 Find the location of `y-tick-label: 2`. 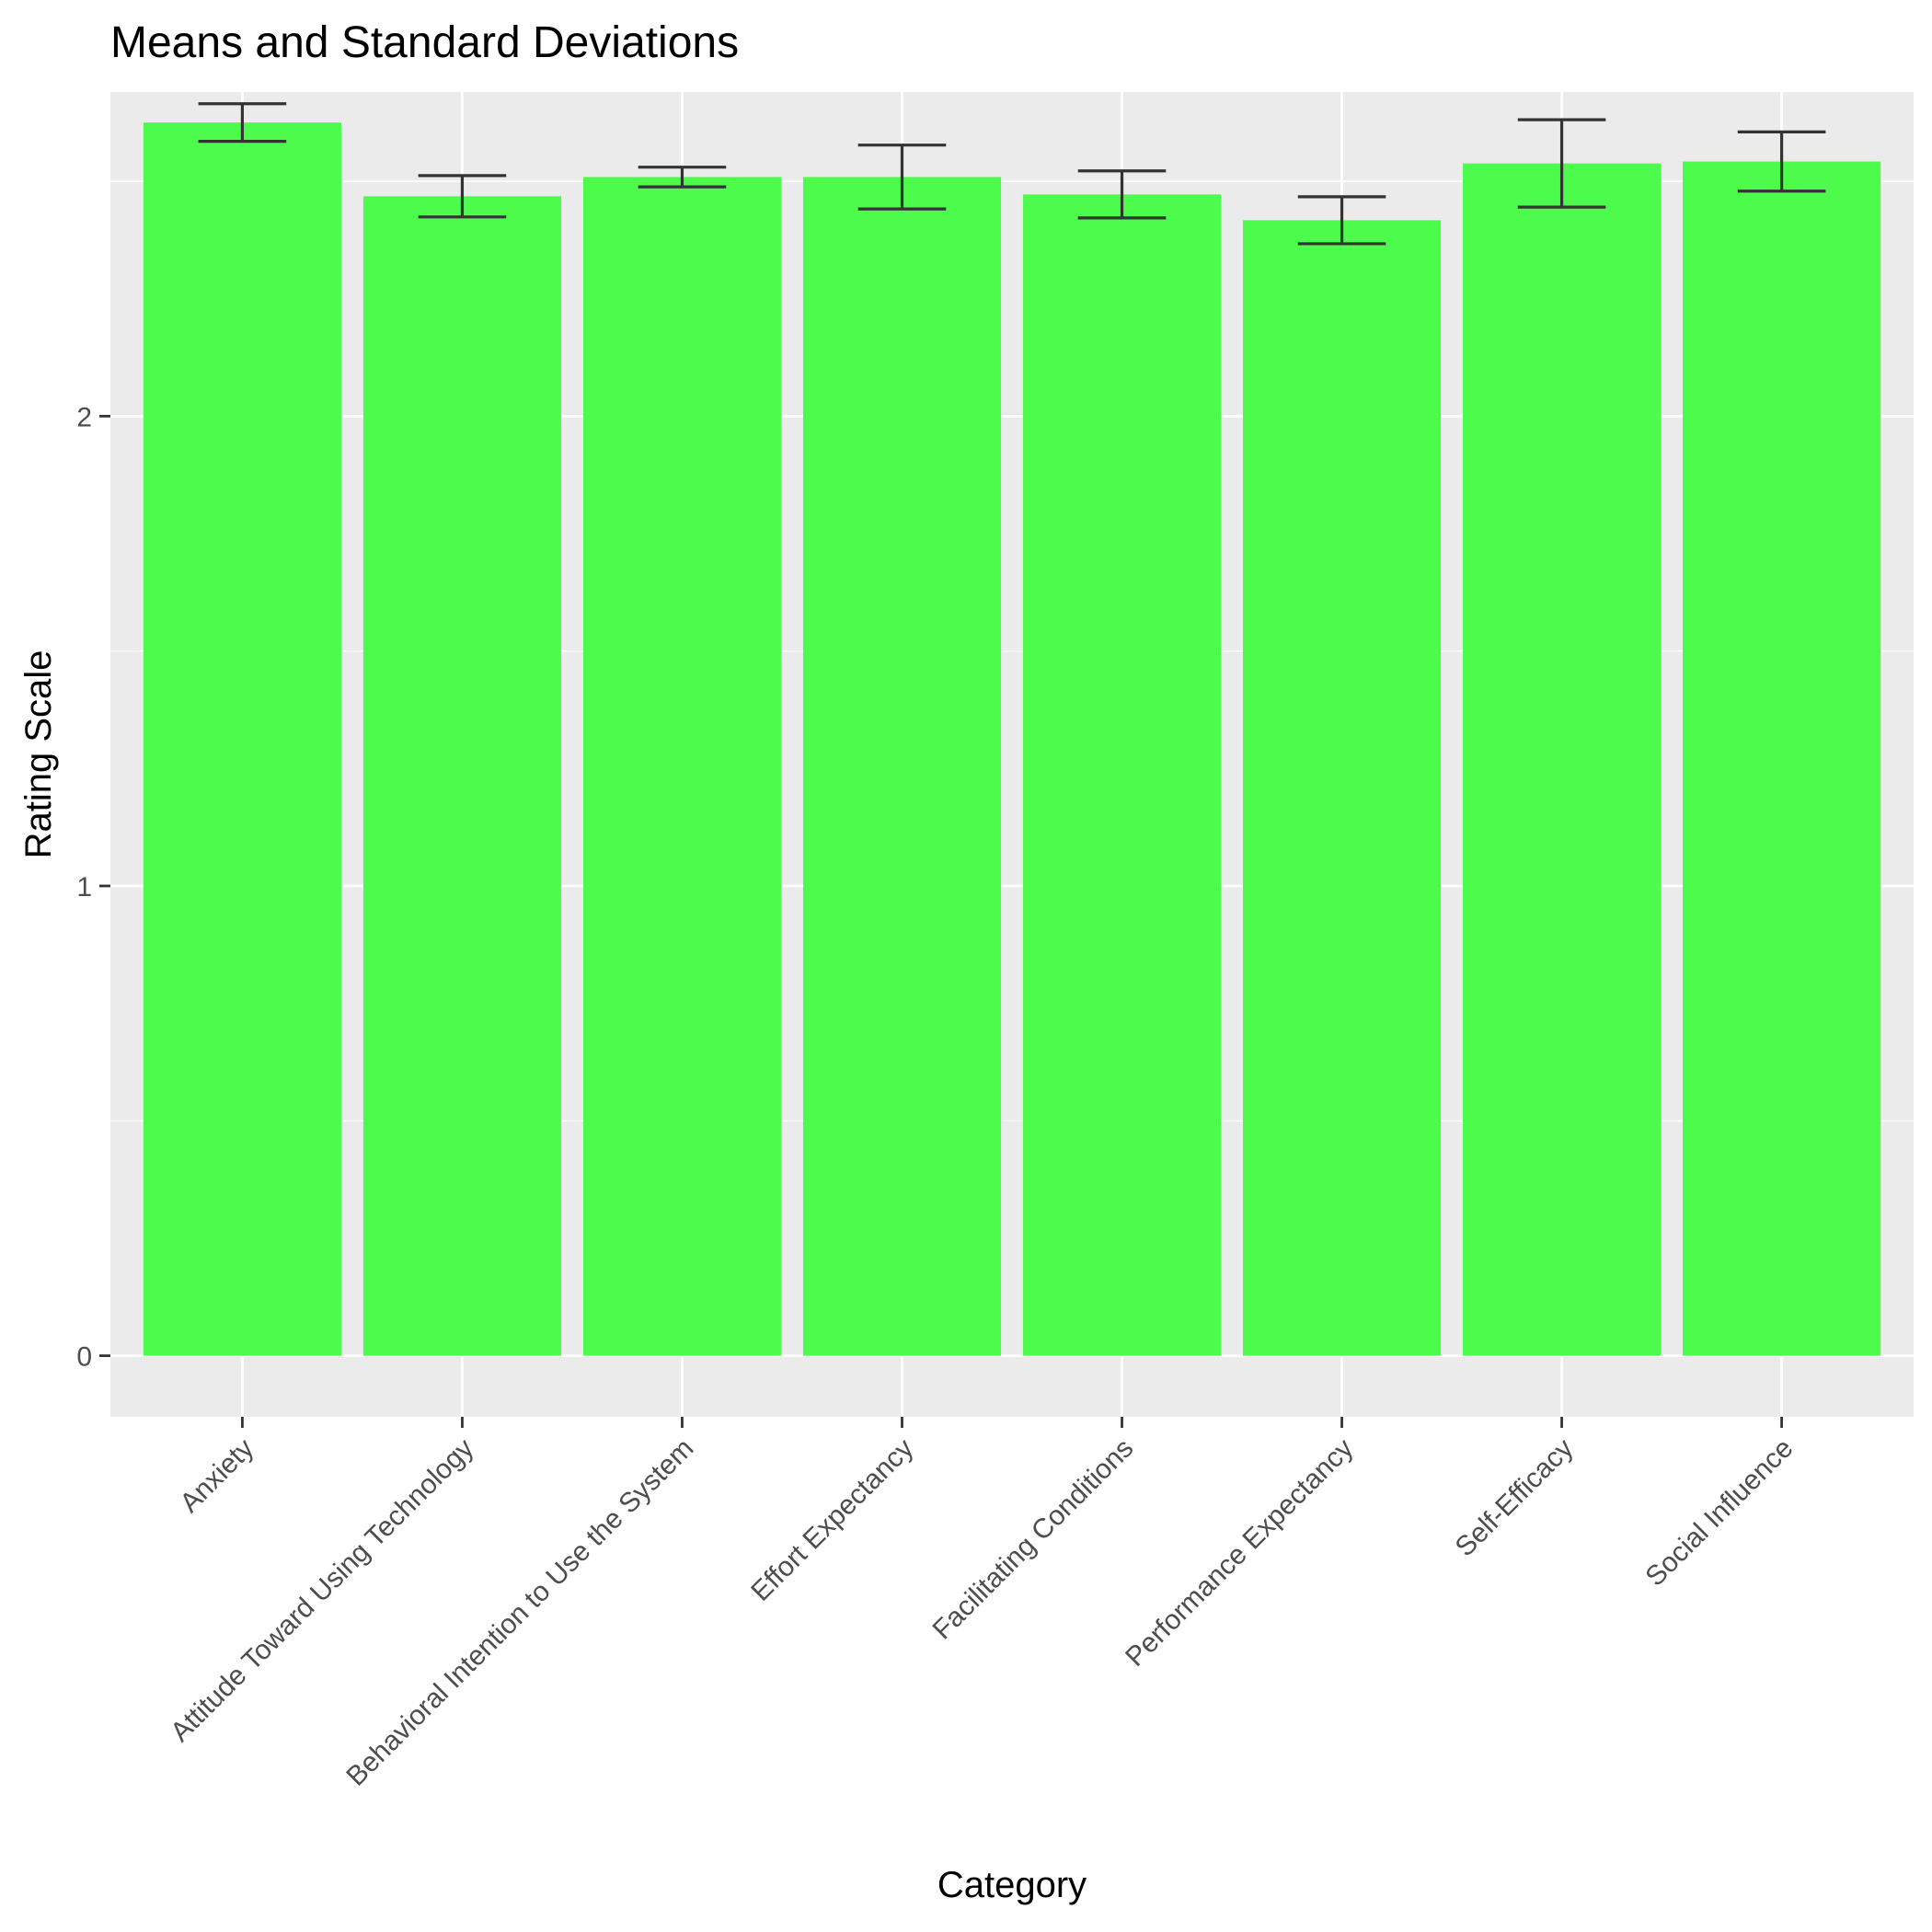

y-tick-label: 2 is located at coordinates (84, 417).